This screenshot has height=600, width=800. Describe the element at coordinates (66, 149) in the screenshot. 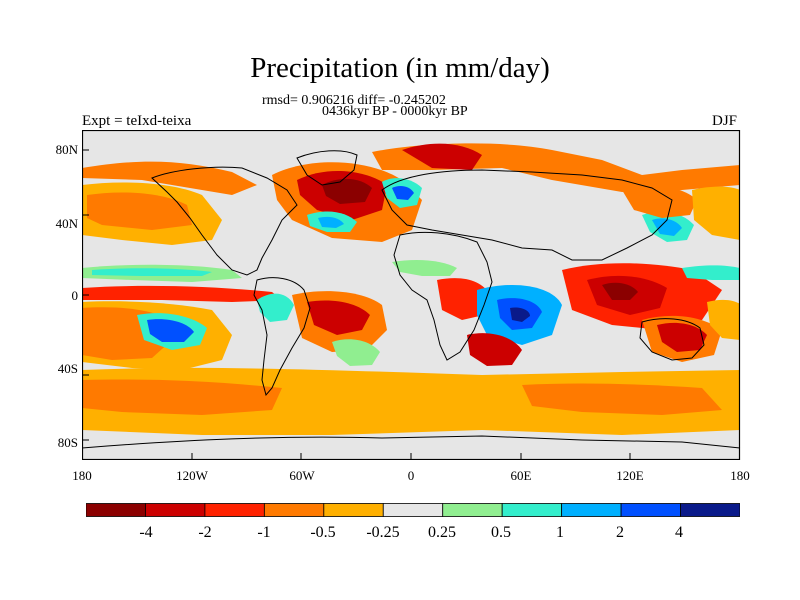

I see `lat-label-80n: 80N` at that location.